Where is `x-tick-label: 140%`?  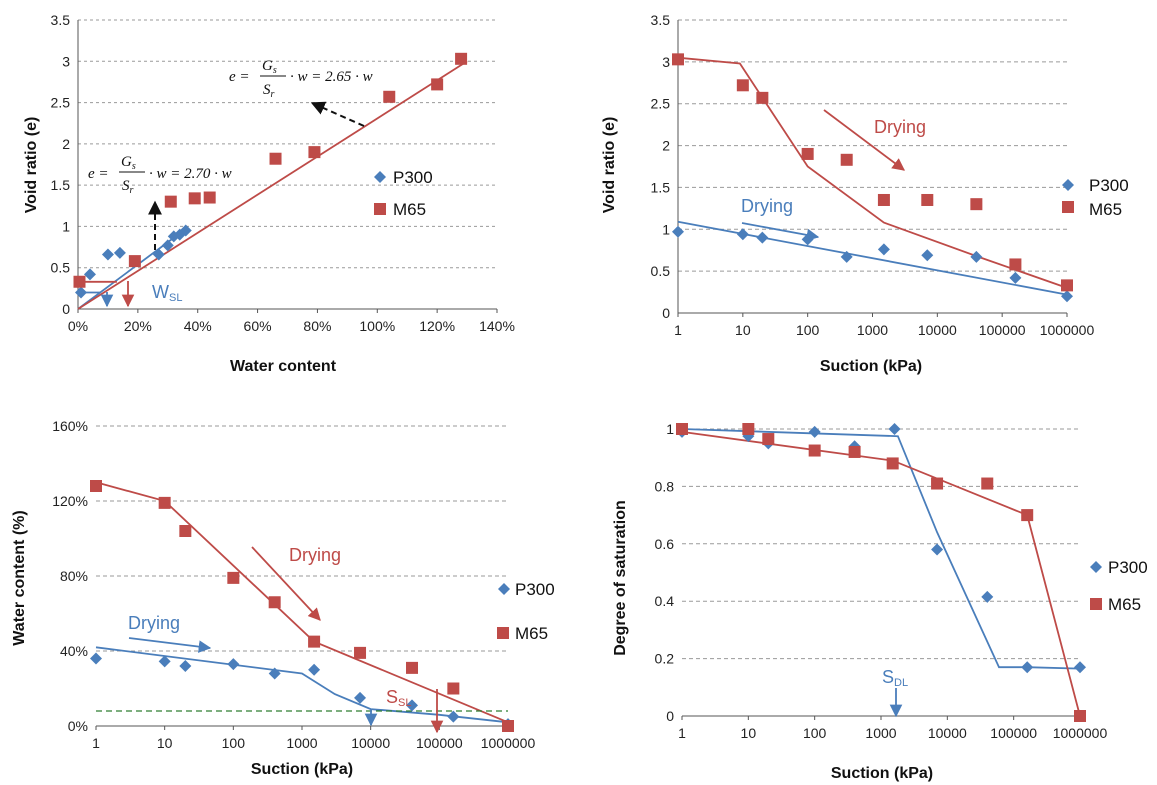 x-tick-label: 140% is located at coordinates (497, 326).